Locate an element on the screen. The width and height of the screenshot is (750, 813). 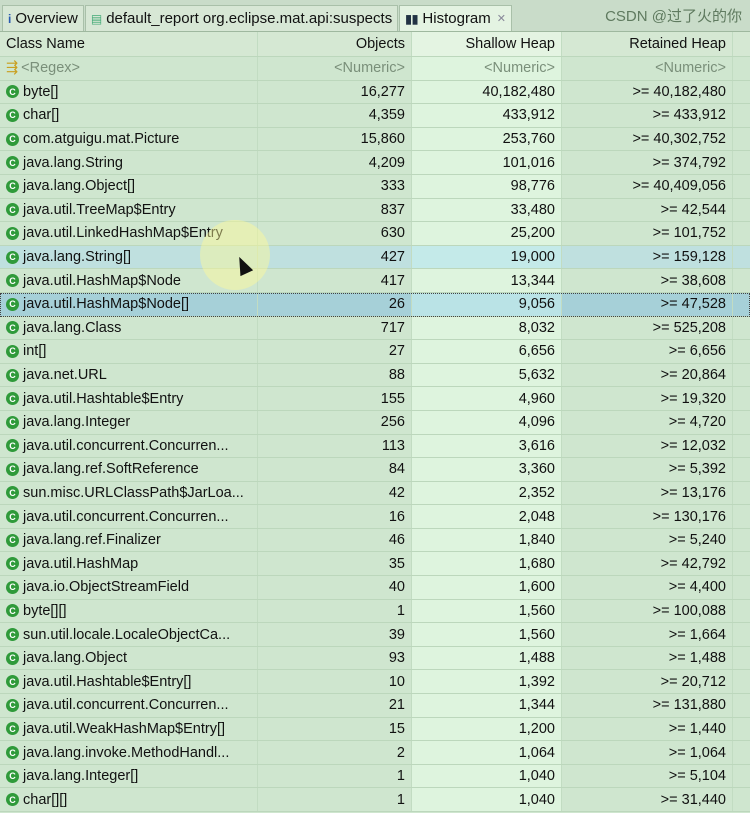
column-header-retained-heap: Retained Heap is located at coordinates (647, 44).